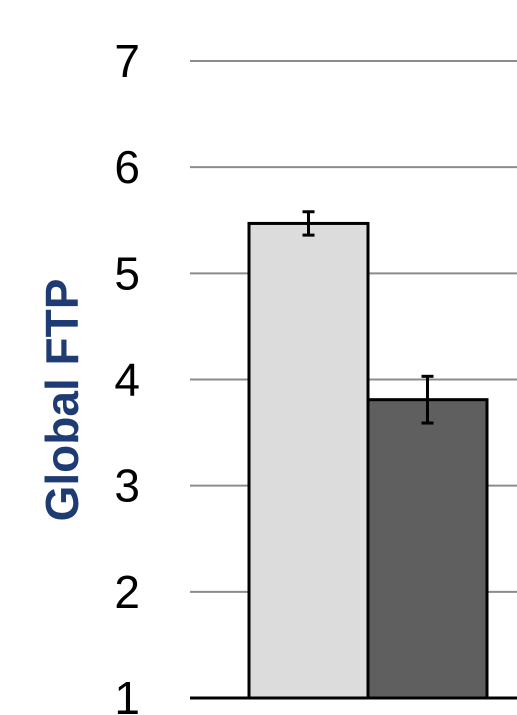  What do you see at coordinates (127, 486) in the screenshot?
I see `y-tick-label: 3` at bounding box center [127, 486].